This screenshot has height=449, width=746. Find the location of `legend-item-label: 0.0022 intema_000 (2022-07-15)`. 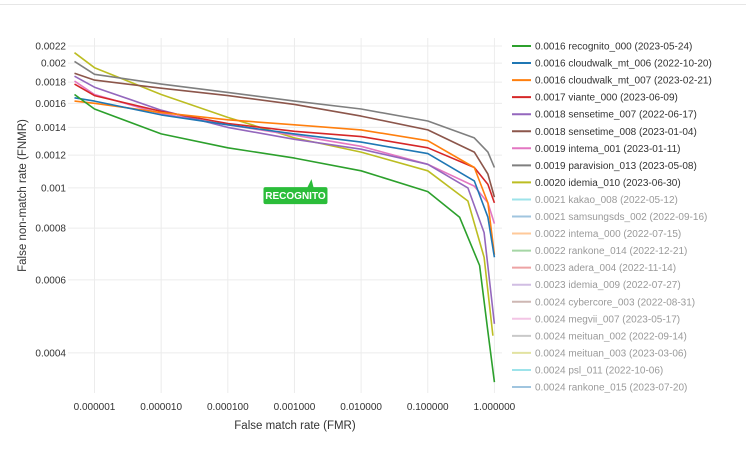

legend-item-label: 0.0022 intema_000 (2022-07-15) is located at coordinates (608, 234).